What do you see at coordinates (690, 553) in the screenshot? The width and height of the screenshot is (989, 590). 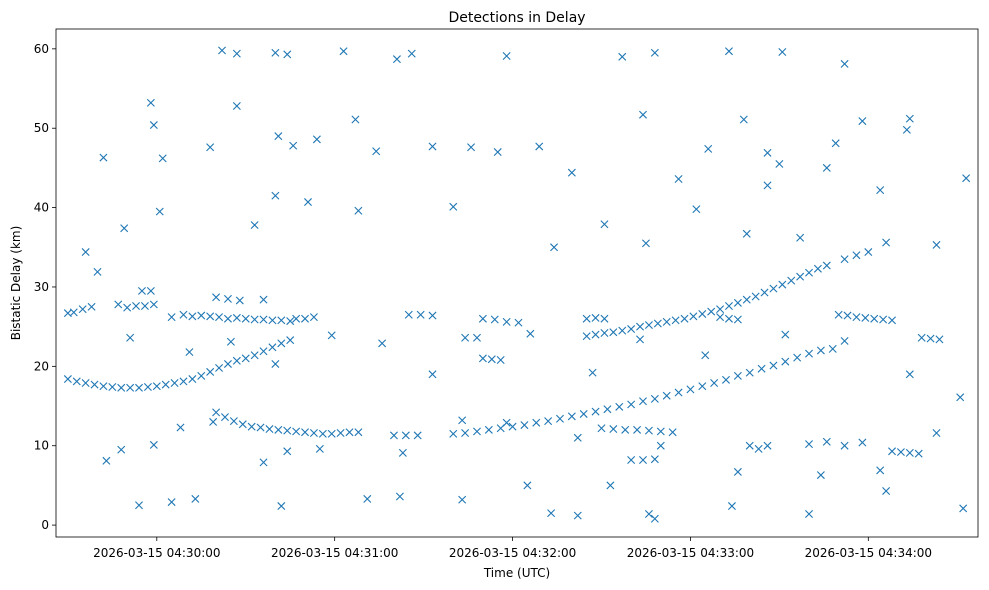 I see `x-tick-label: 2026-03-15 04:33:00` at bounding box center [690, 553].